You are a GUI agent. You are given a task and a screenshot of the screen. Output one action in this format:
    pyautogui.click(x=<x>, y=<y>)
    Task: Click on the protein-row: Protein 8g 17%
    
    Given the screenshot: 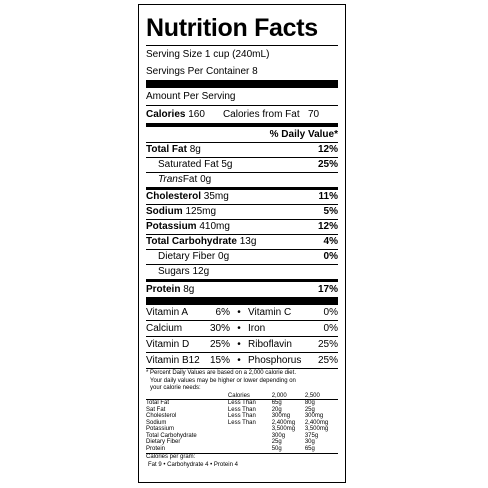 What is the action you would take?
    pyautogui.click(x=242, y=293)
    